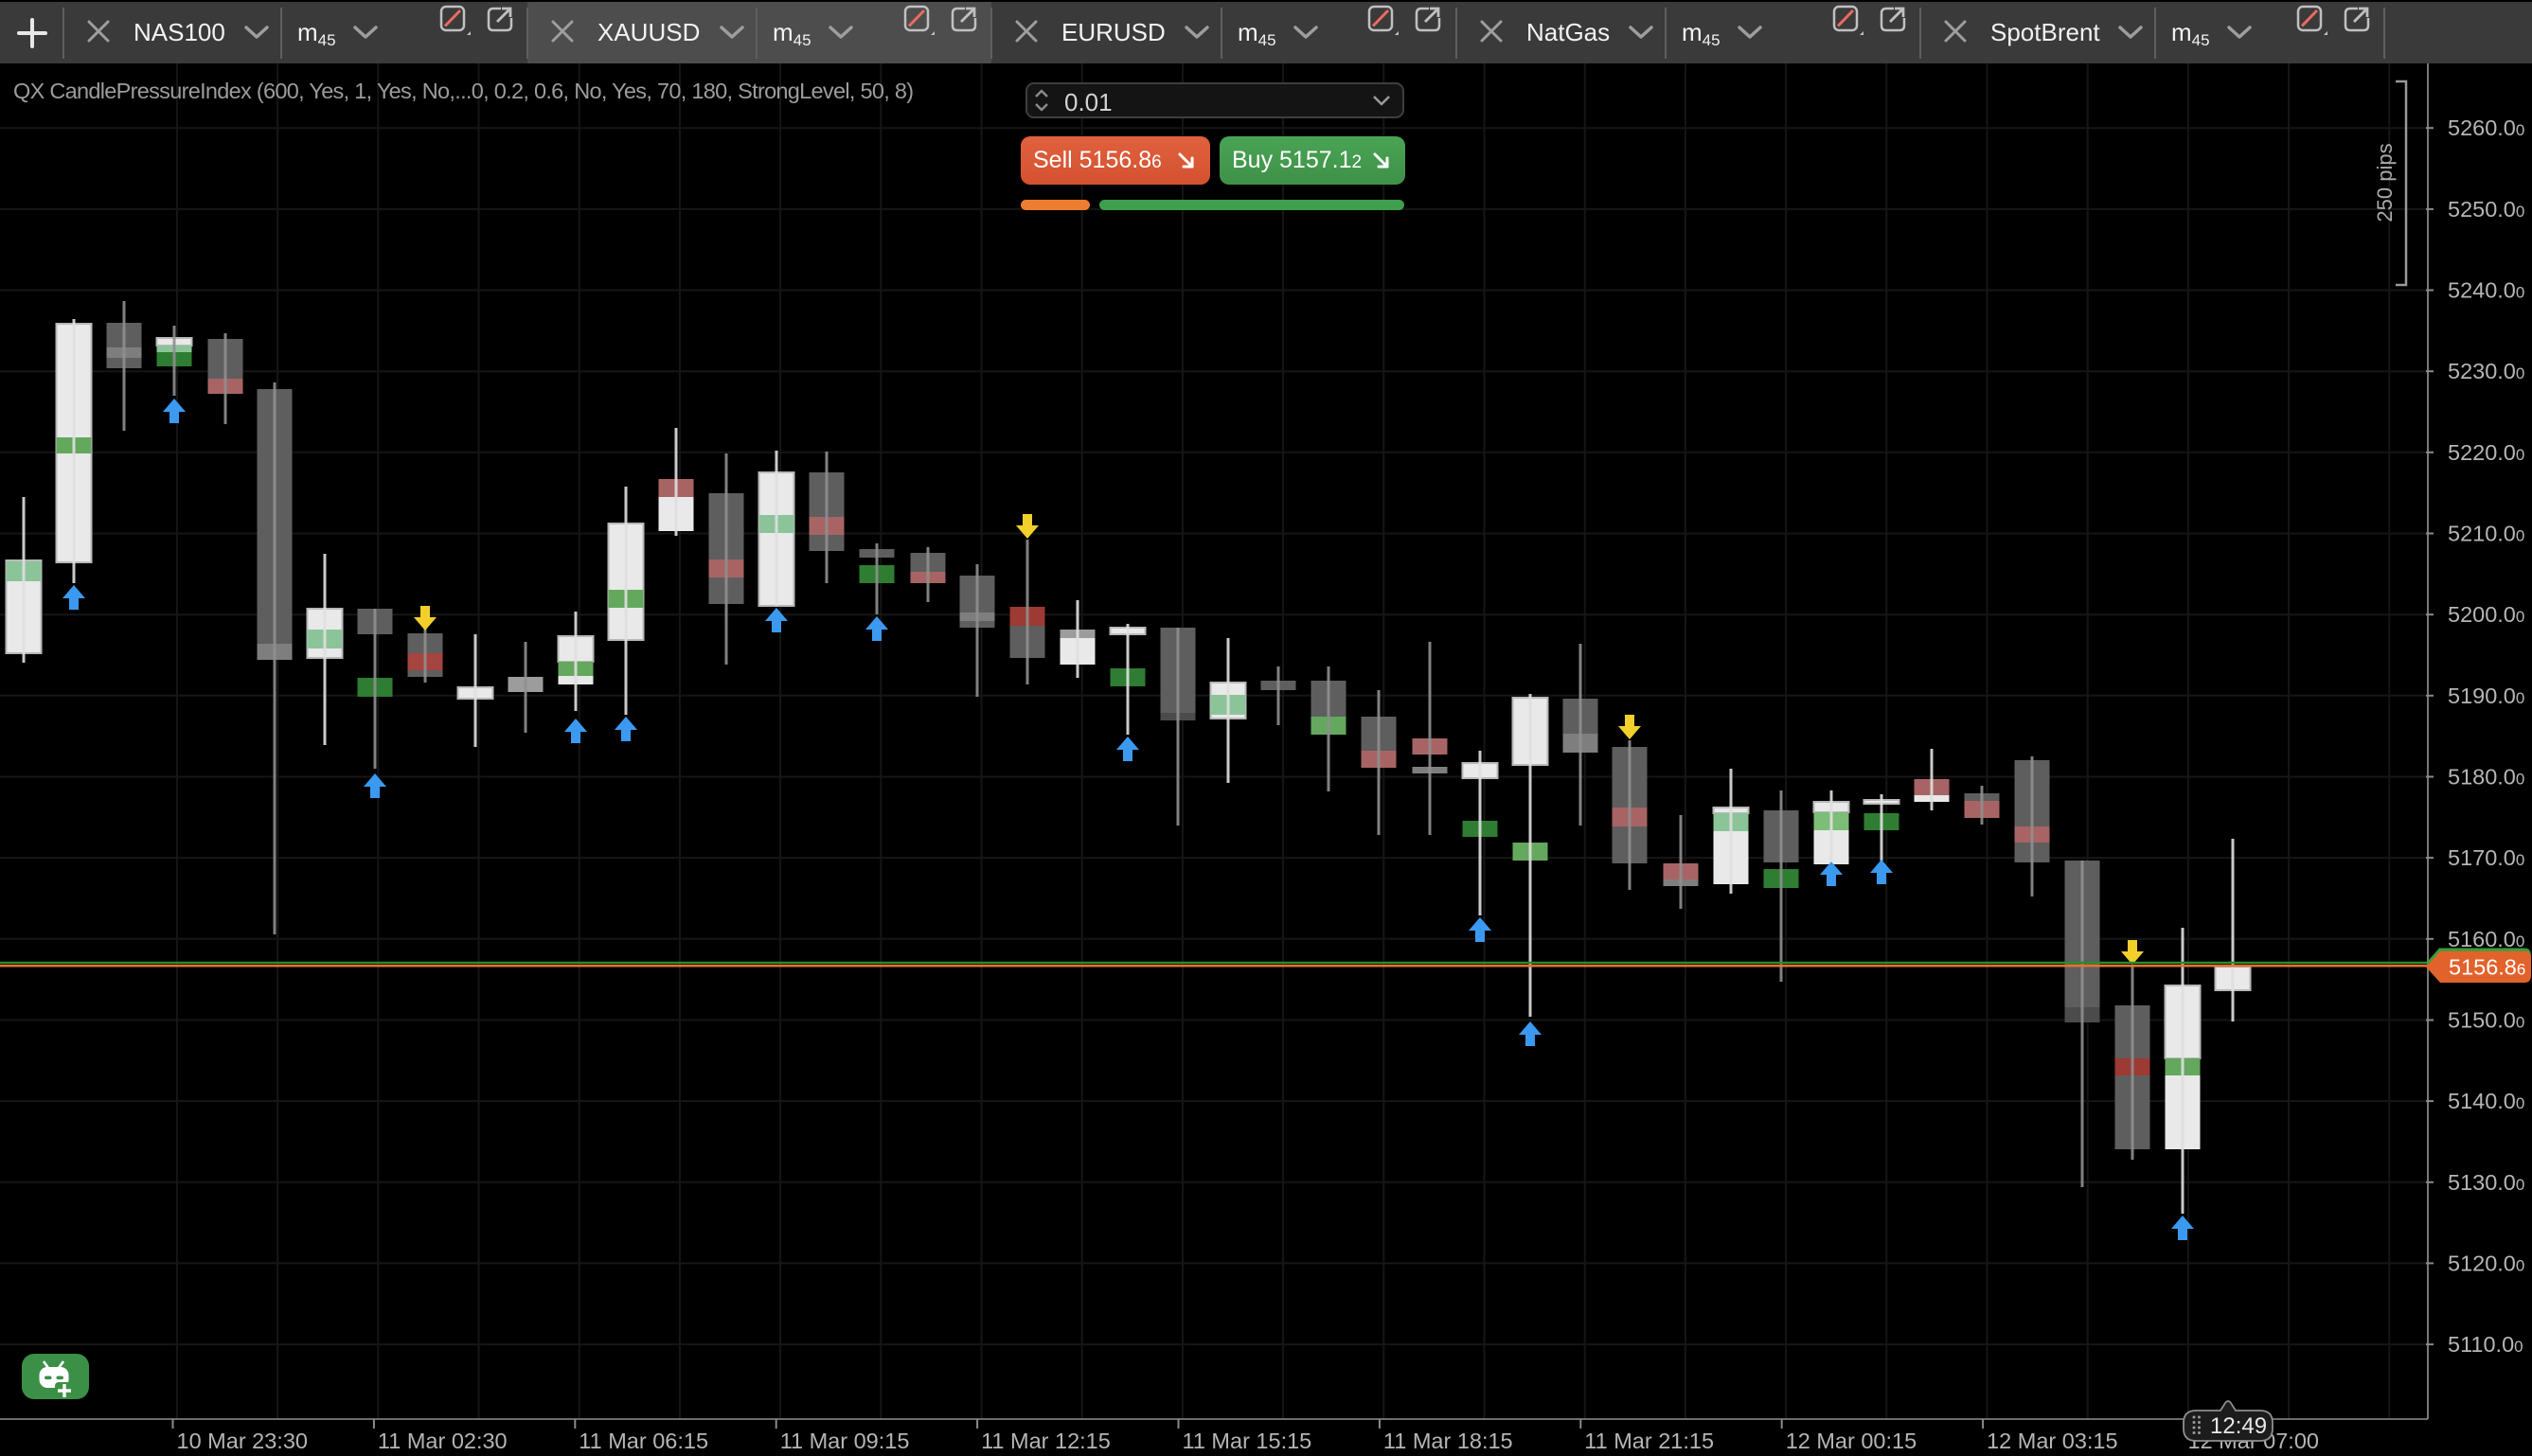 This screenshot has width=2532, height=1456. Describe the element at coordinates (2486, 777) in the screenshot. I see `svg-text: 5180.00` at that location.